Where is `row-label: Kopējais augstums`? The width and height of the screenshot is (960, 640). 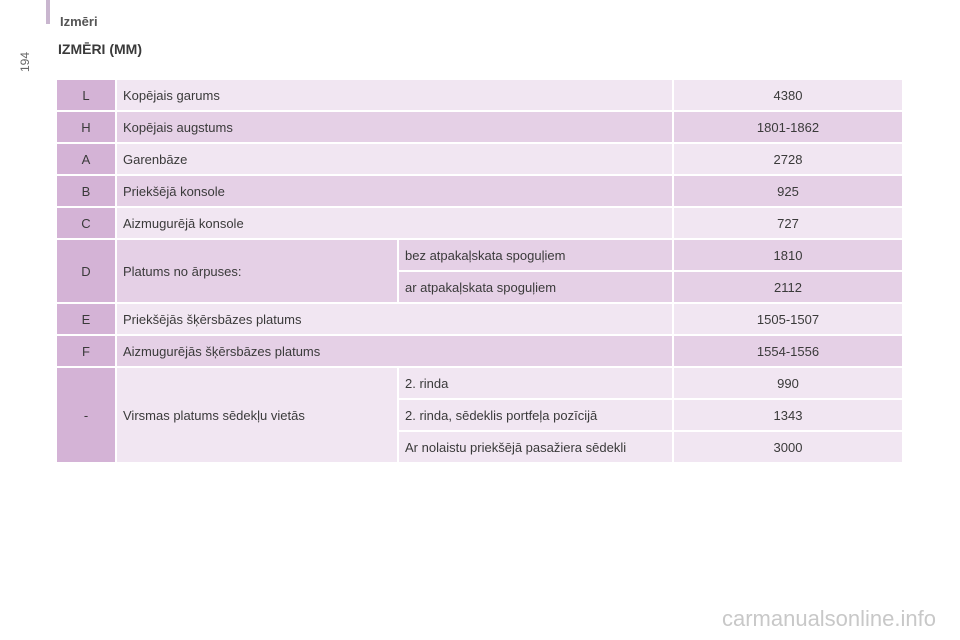
row-label: Kopējais augstums is located at coordinates (396, 127).